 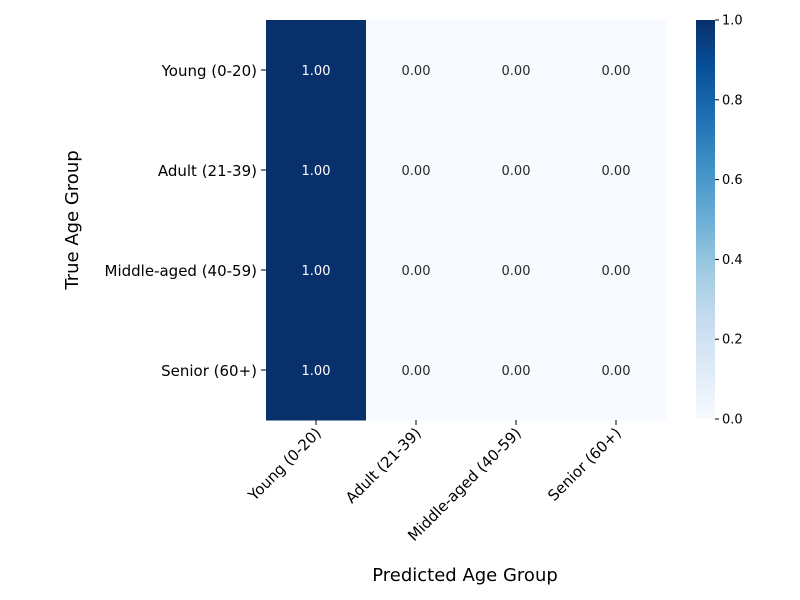 What do you see at coordinates (383, 465) in the screenshot?
I see `x-tick-label: Adult (21-39)` at bounding box center [383, 465].